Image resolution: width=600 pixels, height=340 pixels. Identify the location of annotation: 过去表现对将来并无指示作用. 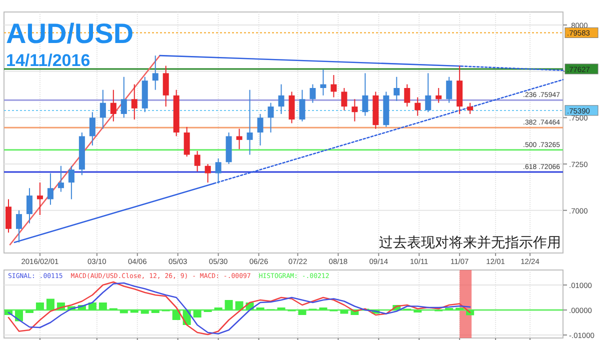
(470, 242).